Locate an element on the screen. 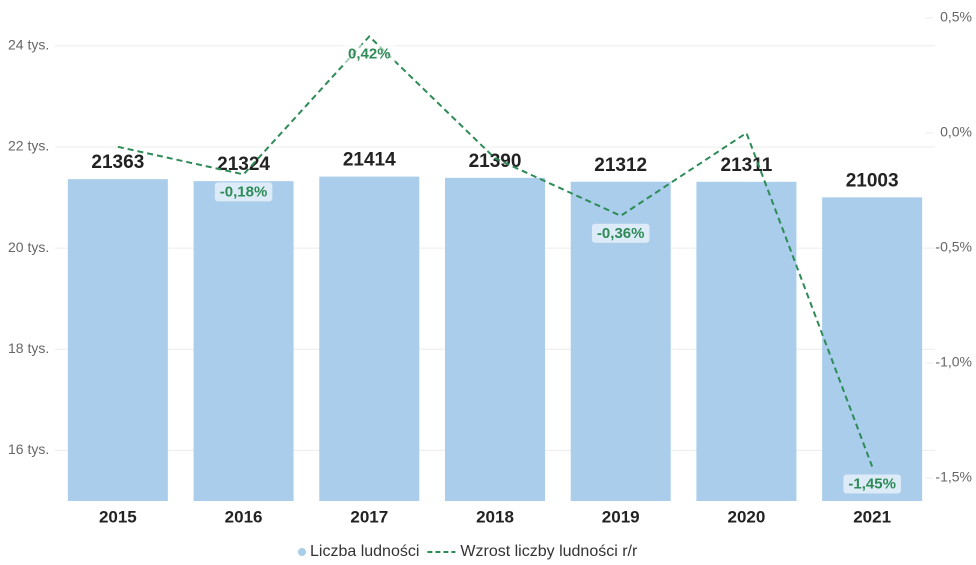  line-value-label: -0,18% is located at coordinates (243, 192).